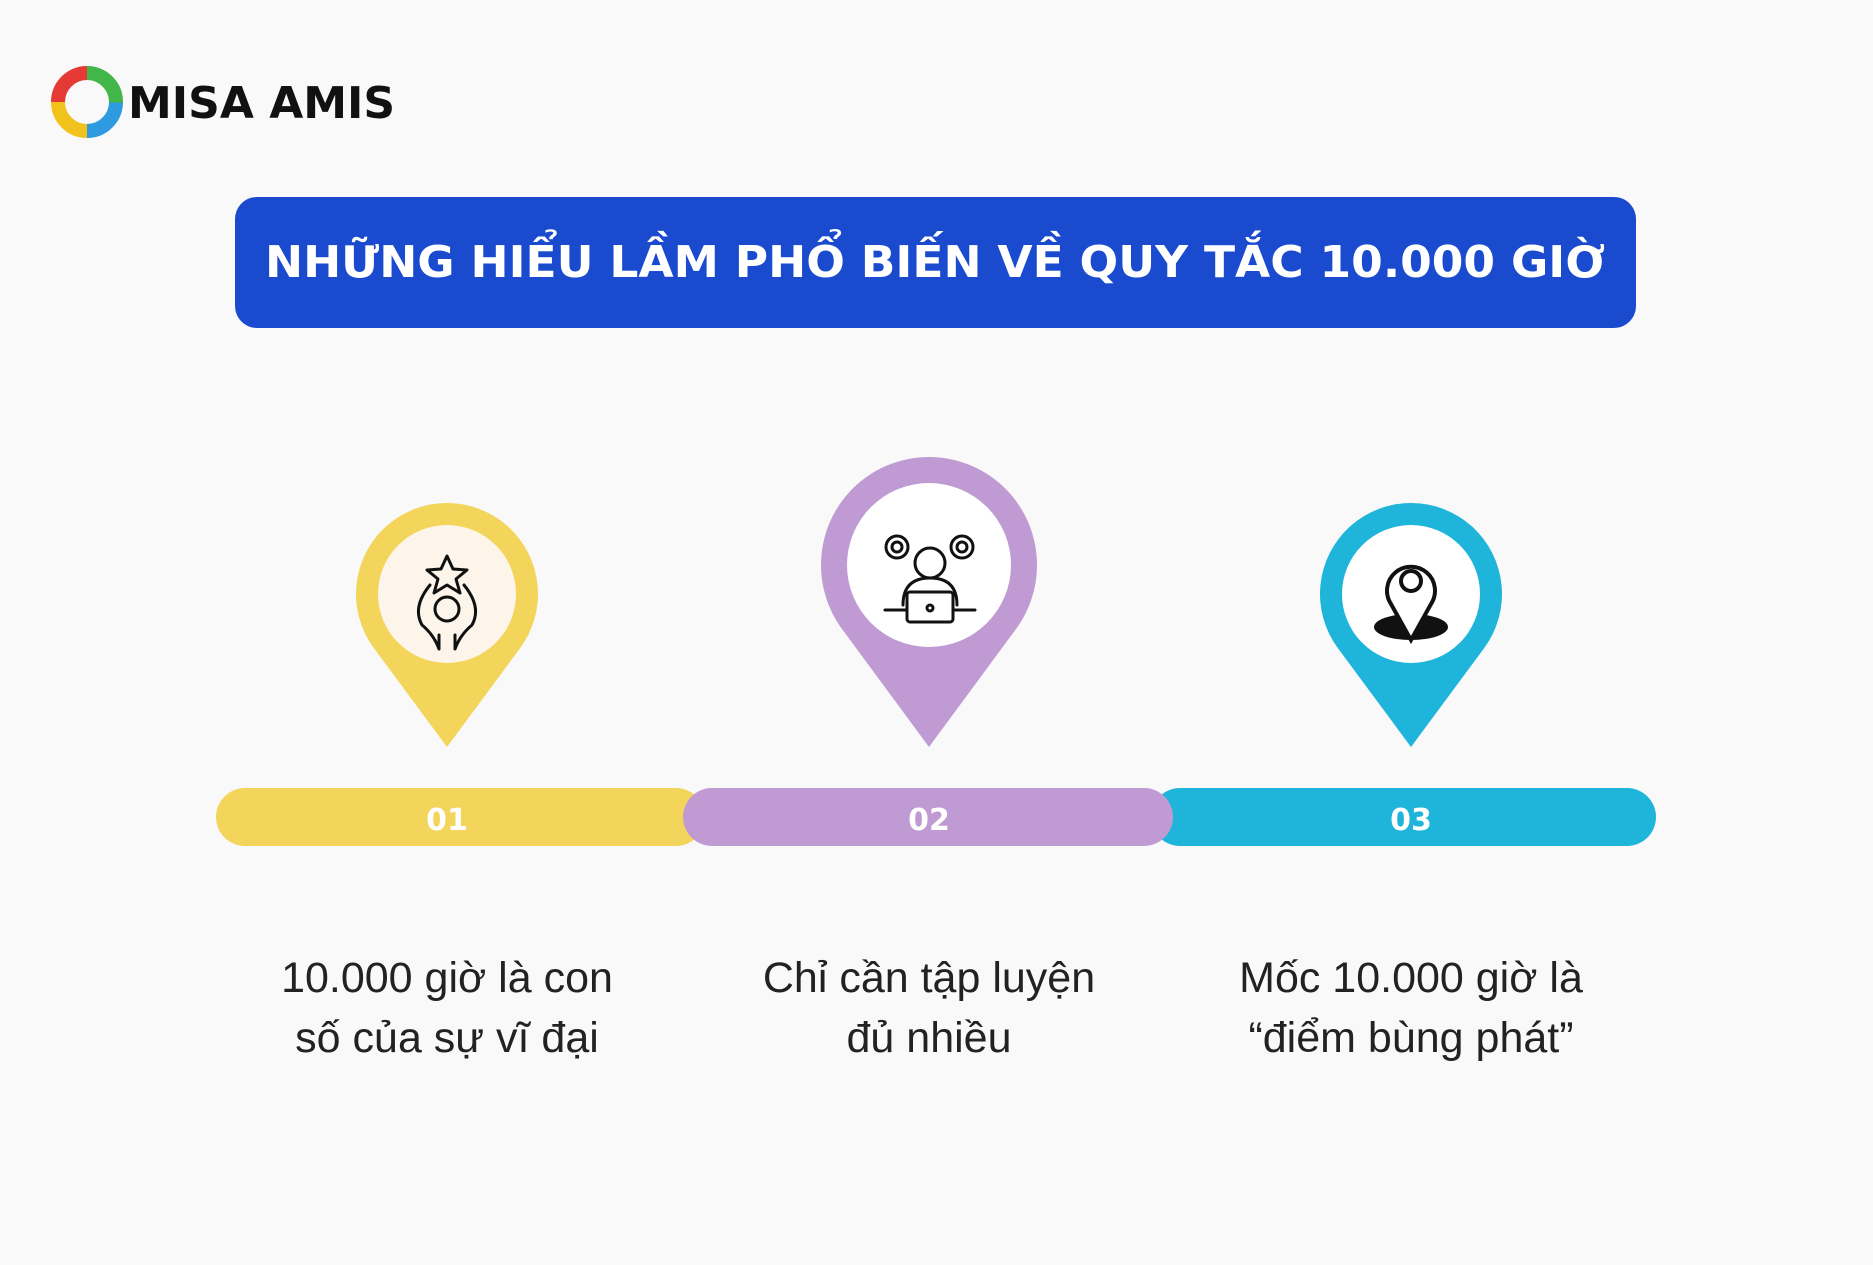  I want to click on timeline: 01 02 03, so click(936, 817).